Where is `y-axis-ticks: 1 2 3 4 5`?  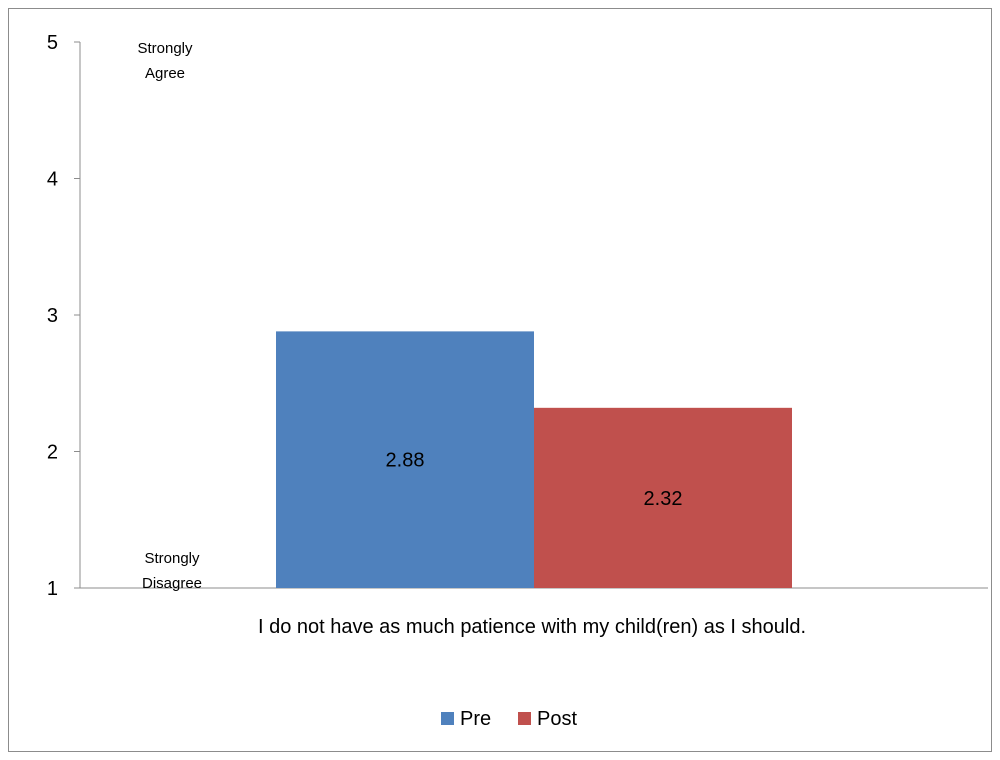
y-axis-ticks: 1 2 3 4 5 is located at coordinates (63, 316).